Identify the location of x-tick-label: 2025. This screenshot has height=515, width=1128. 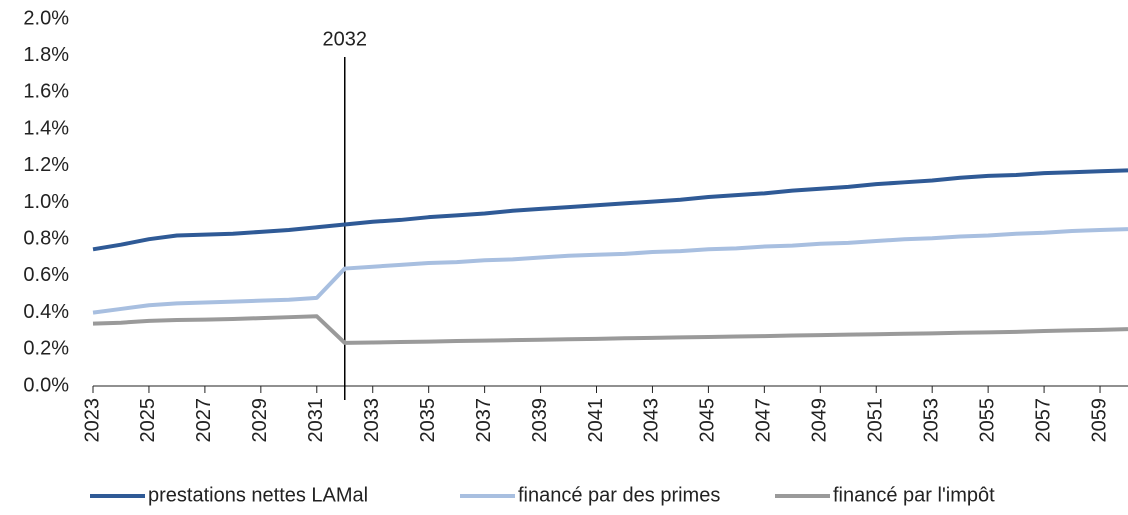
(148, 420).